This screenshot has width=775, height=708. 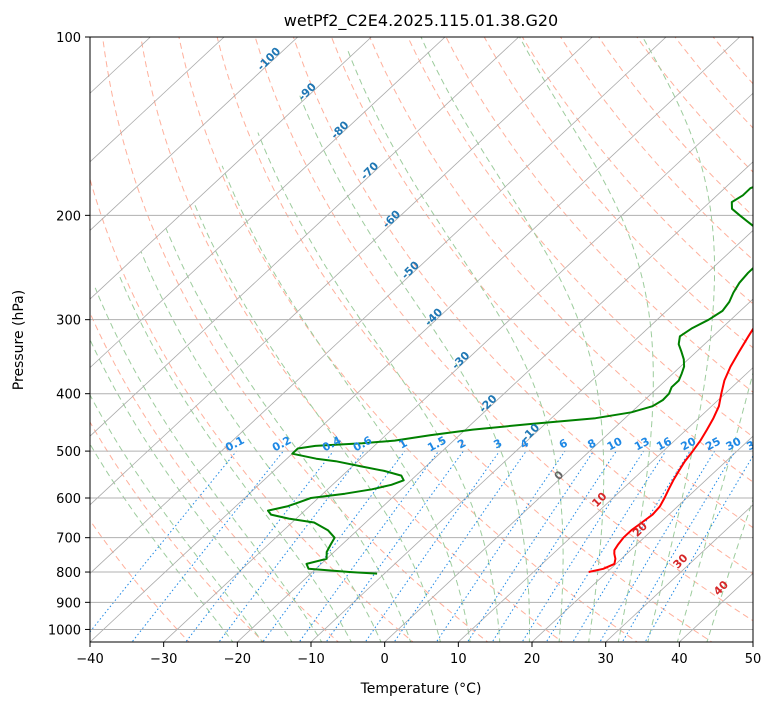 I want to click on y-tick-label: 300, so click(x=68, y=321).